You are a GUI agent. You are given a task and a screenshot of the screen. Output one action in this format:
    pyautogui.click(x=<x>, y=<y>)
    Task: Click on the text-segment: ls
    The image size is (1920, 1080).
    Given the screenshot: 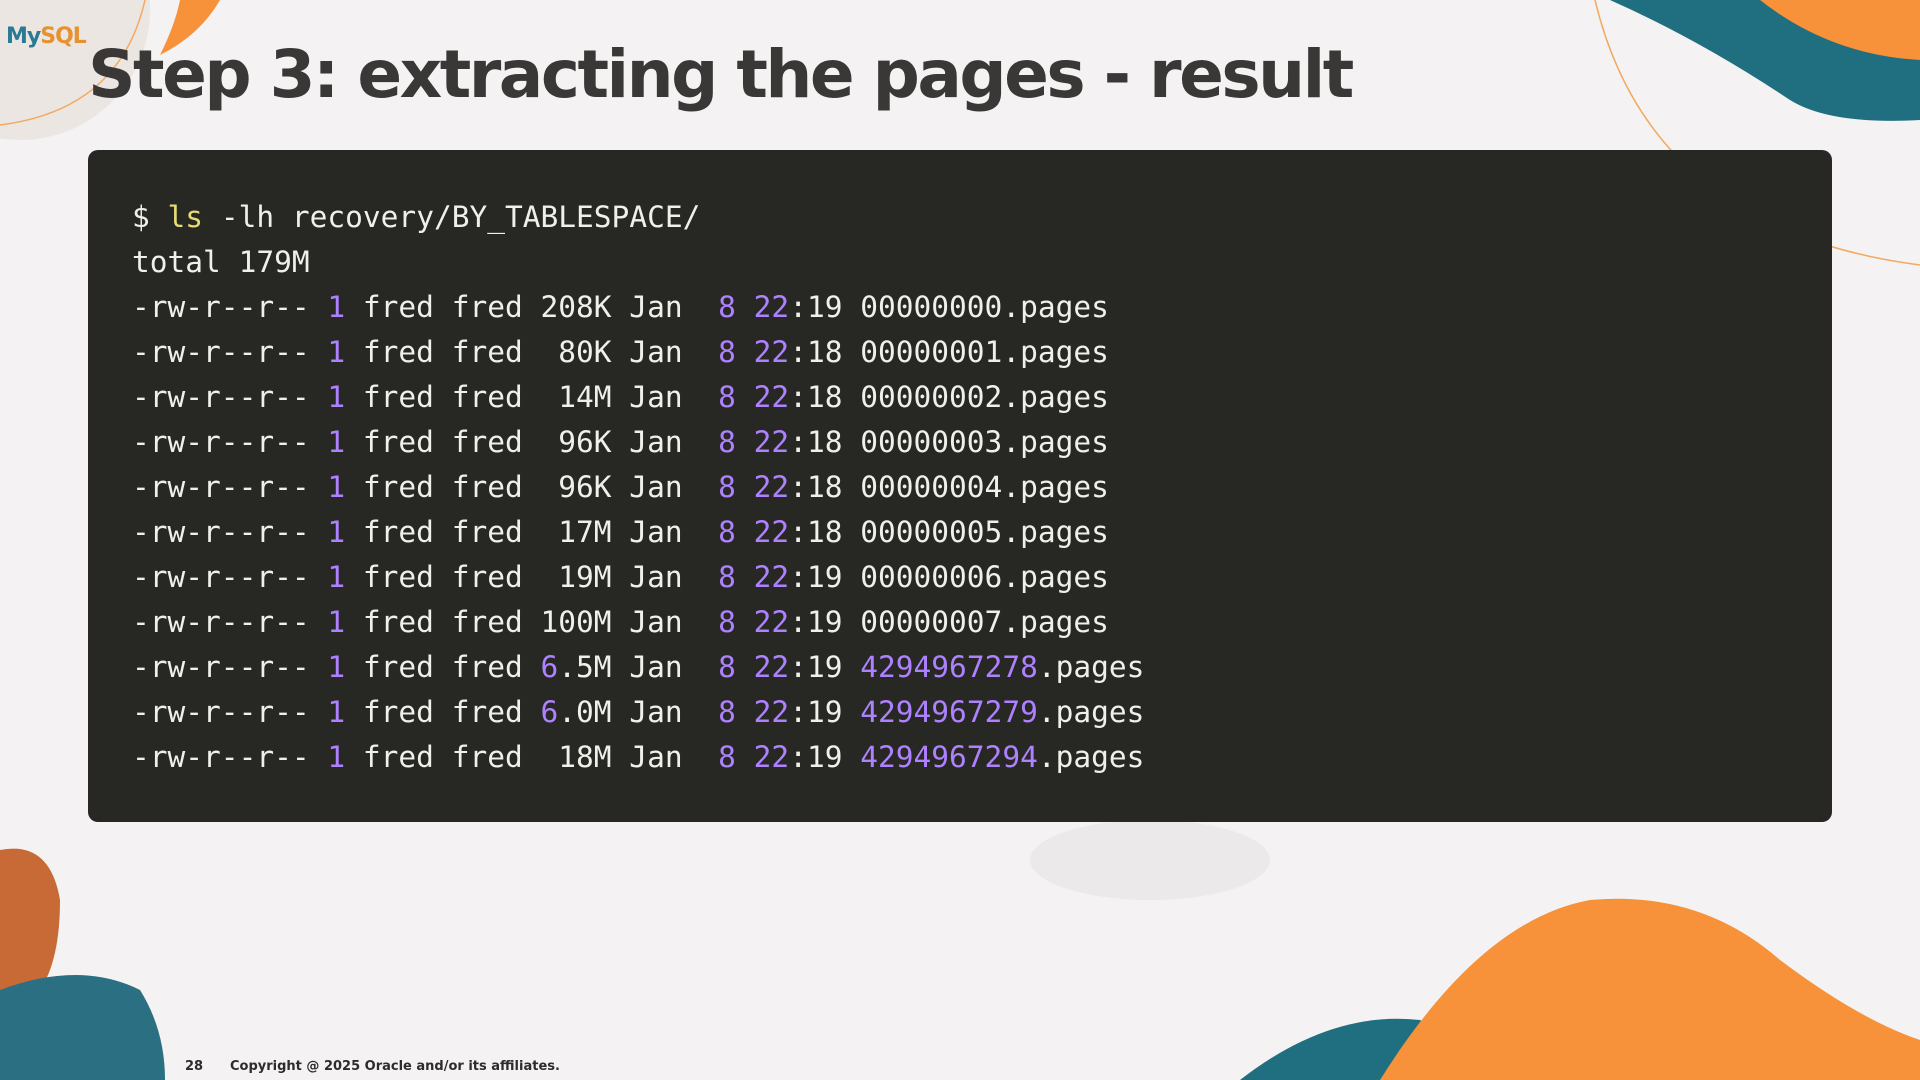 What is the action you would take?
    pyautogui.click(x=185, y=217)
    